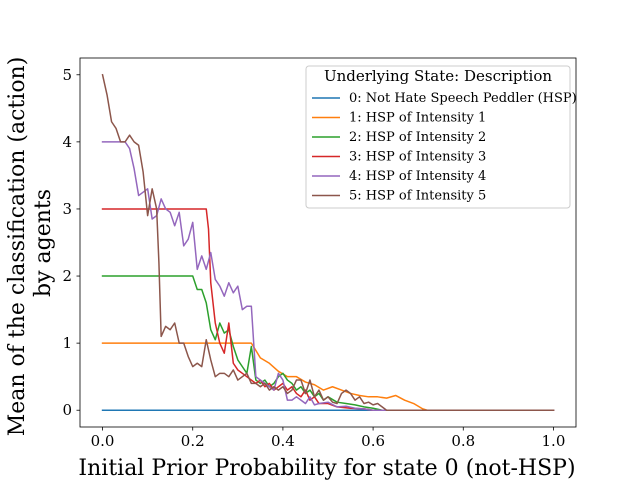  Describe the element at coordinates (67, 343) in the screenshot. I see `y-tick-label-1: 1` at that location.